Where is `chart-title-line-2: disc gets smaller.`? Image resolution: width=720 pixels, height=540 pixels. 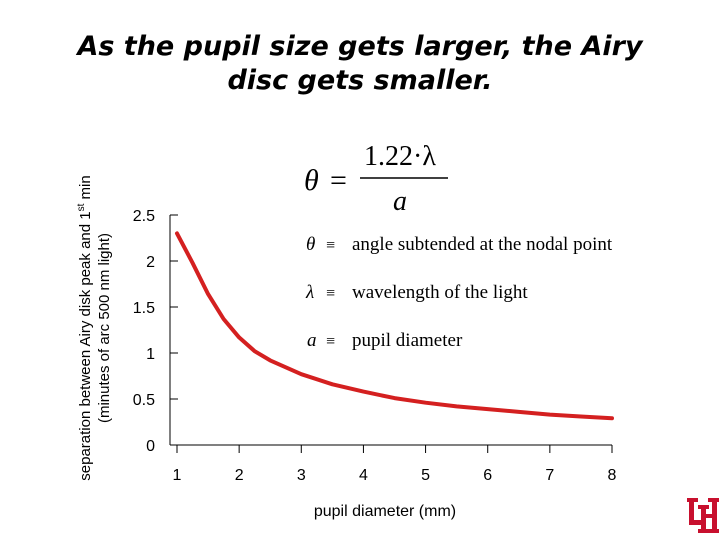
chart-title-line-2: disc gets smaller. is located at coordinates (360, 80).